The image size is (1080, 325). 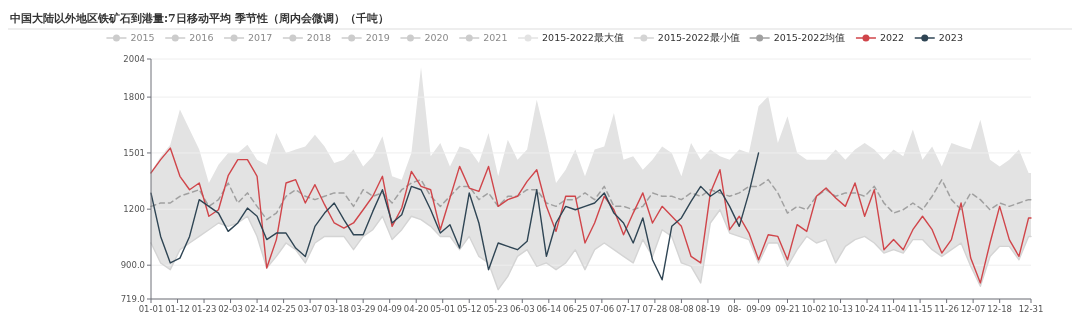 I want to click on y-tick-label: 1200, so click(x=134, y=209).